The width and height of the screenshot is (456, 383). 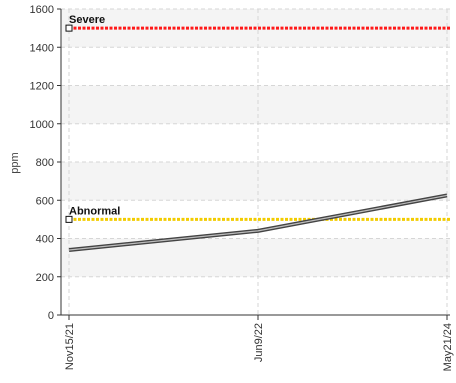 What do you see at coordinates (70, 346) in the screenshot?
I see `x-tick-label: Nov15/21` at bounding box center [70, 346].